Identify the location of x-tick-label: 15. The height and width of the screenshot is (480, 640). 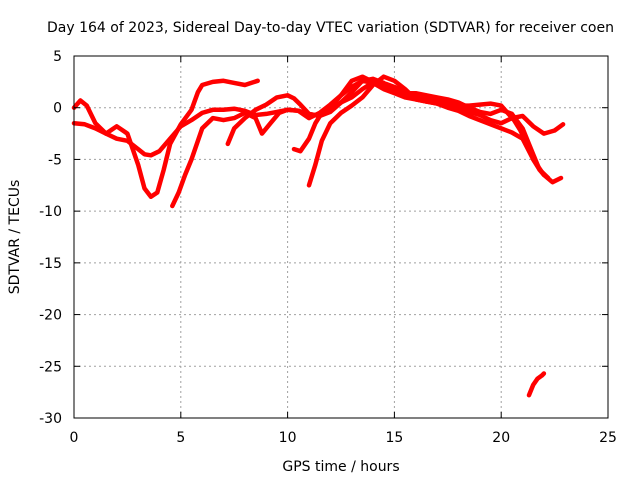
(394, 438).